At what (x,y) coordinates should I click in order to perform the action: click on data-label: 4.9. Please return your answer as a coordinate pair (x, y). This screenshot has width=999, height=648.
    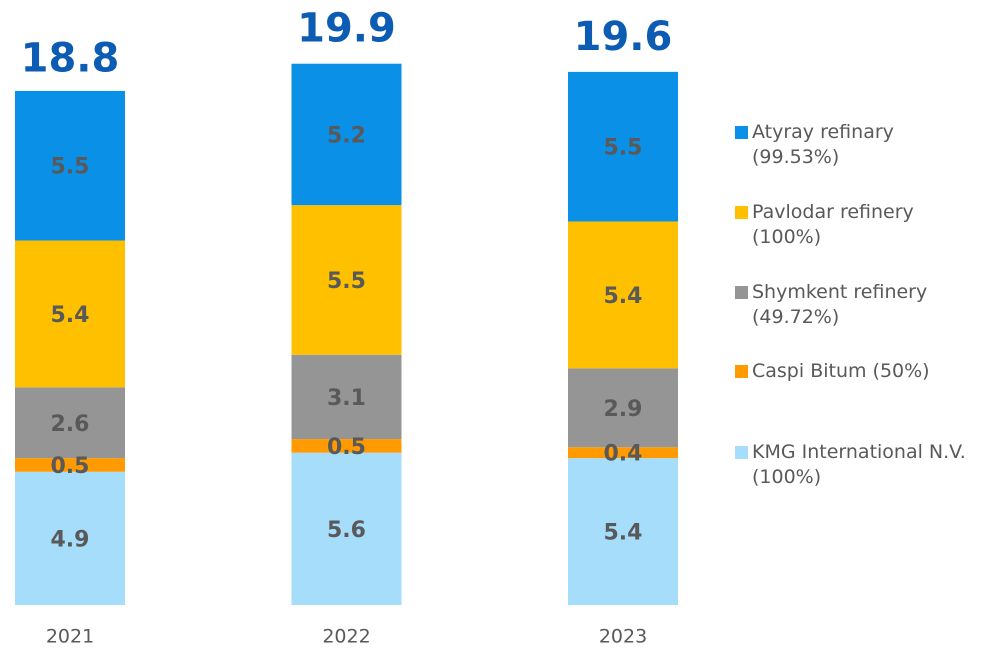
    Looking at the image, I should click on (70, 539).